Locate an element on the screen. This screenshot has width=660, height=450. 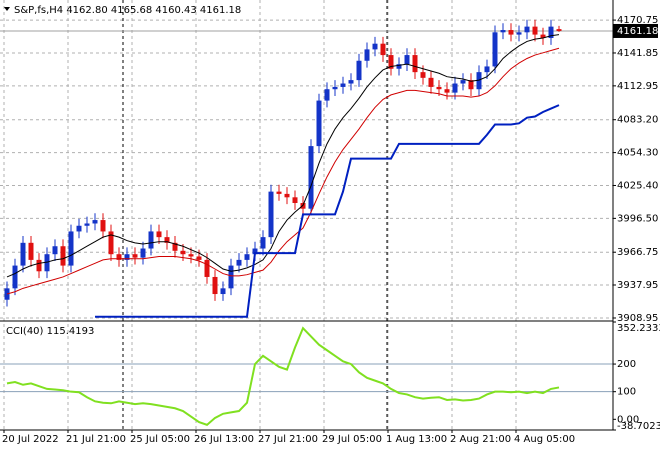
y-tick-label: 4083.20 is located at coordinates (637, 120).